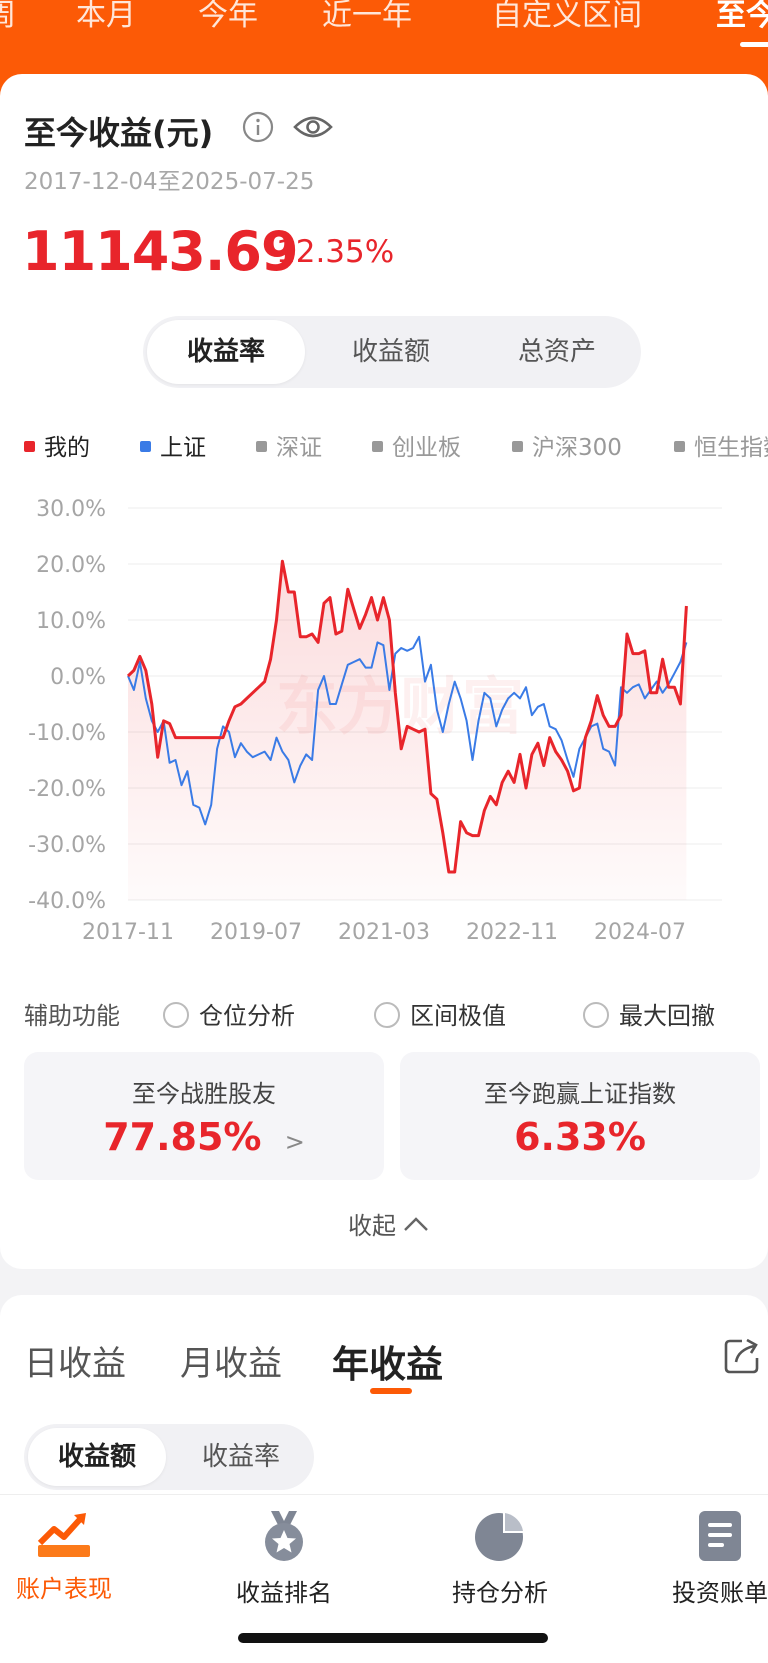  I want to click on legend-mine: 我的, so click(57, 445).